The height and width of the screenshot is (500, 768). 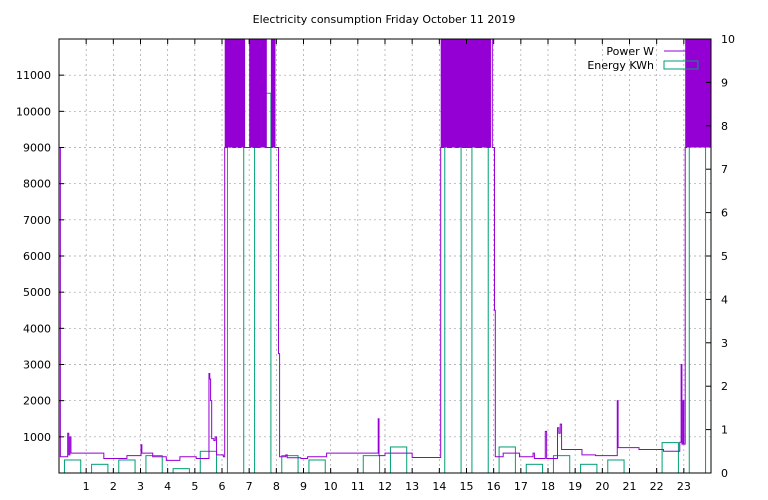 I want to click on y2-tick-label: 2, so click(x=724, y=386).